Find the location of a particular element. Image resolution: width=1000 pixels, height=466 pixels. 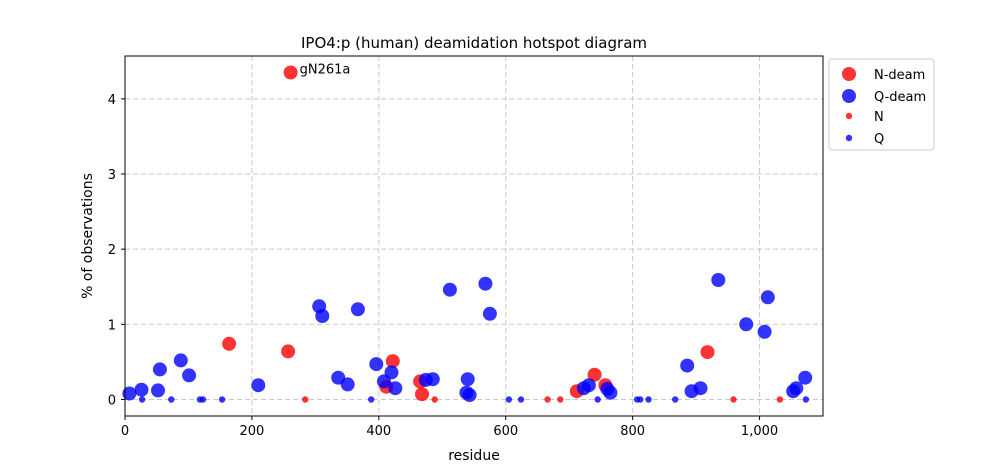

y-tick-label: 2 is located at coordinates (112, 250).